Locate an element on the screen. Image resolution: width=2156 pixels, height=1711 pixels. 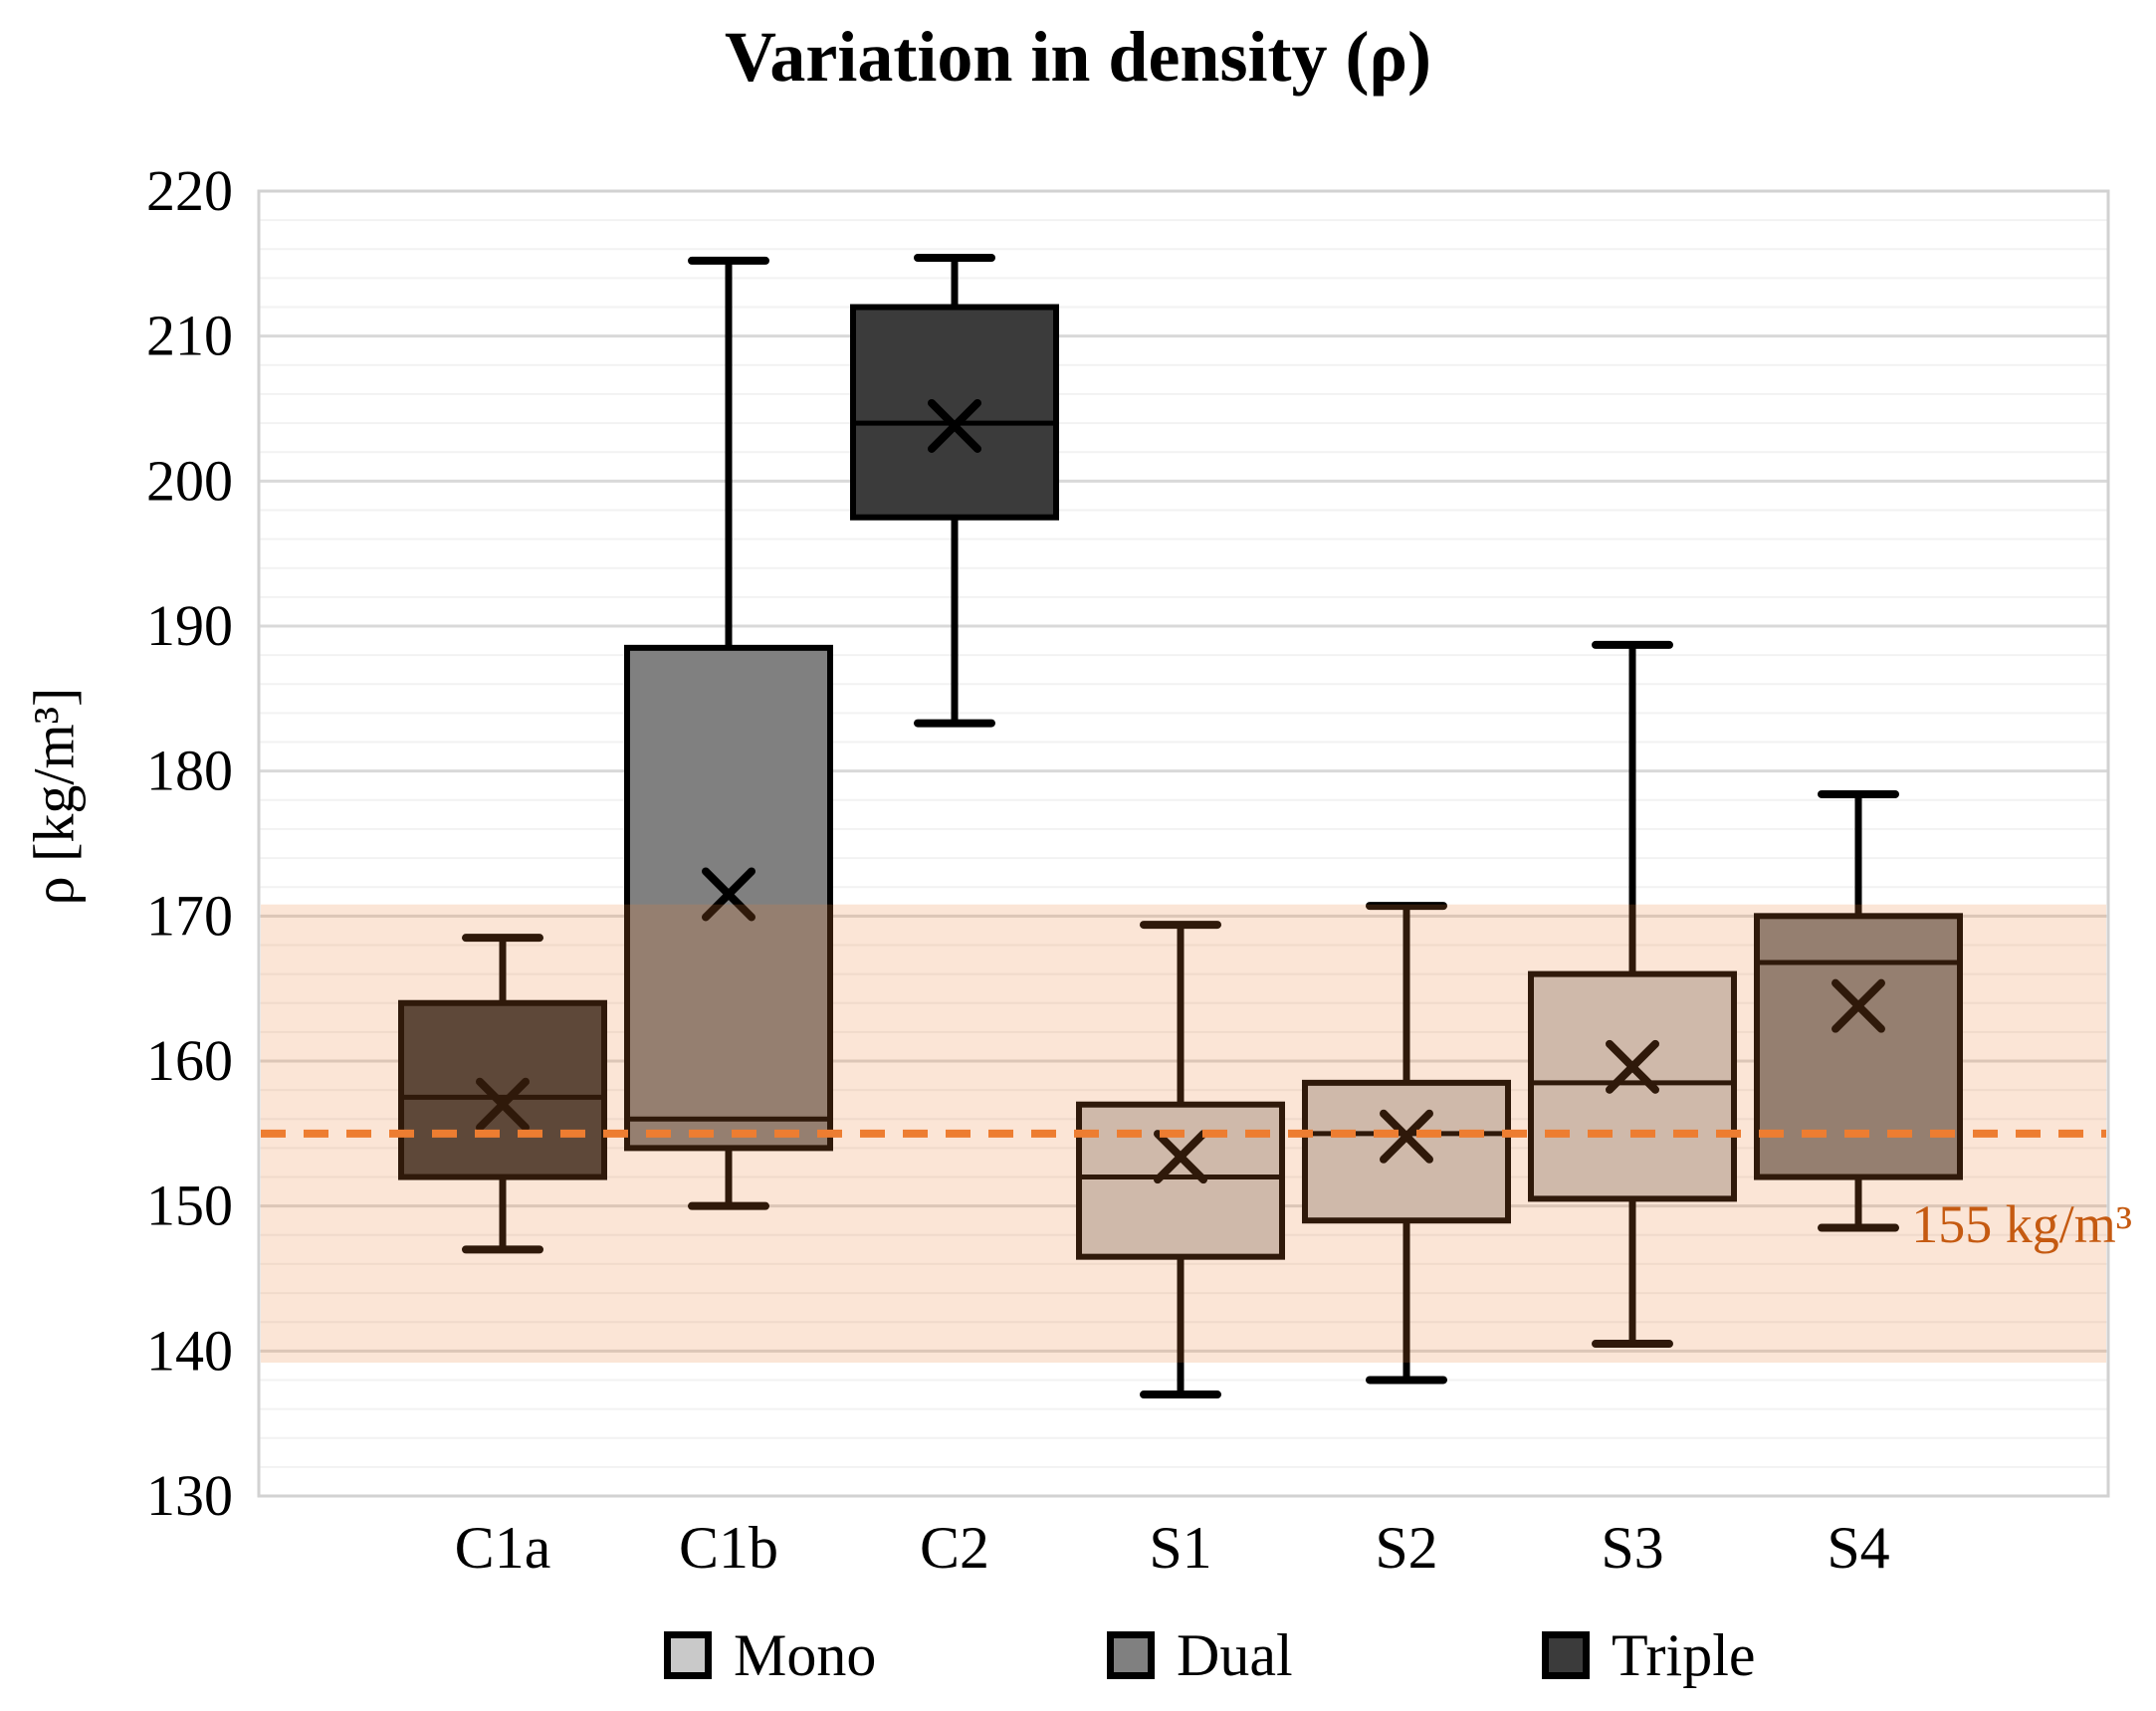
box-C1a is located at coordinates (502, 1089).